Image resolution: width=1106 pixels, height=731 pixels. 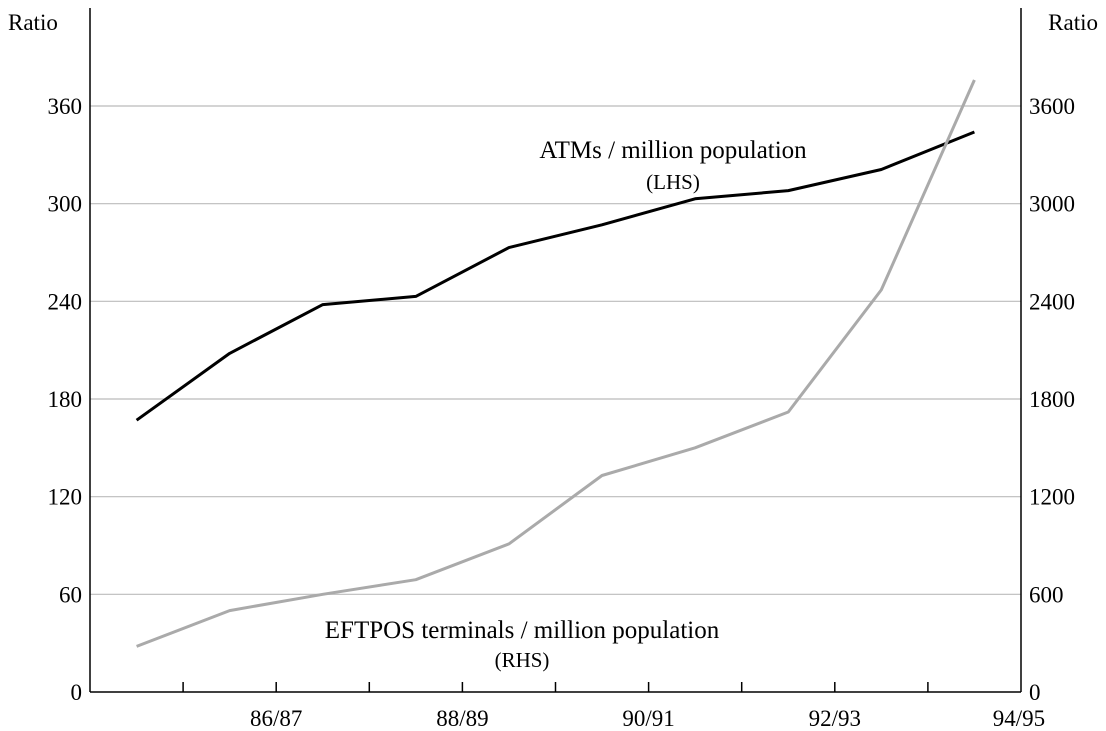 I want to click on x-tick-label: 92/93, so click(x=835, y=718).